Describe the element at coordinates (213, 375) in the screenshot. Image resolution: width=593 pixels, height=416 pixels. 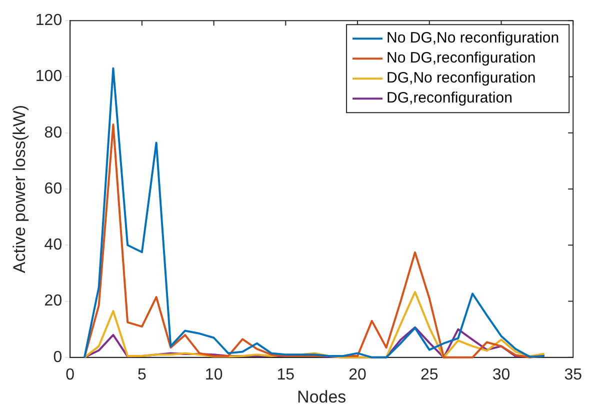
I see `x-tick-label: 10` at that location.